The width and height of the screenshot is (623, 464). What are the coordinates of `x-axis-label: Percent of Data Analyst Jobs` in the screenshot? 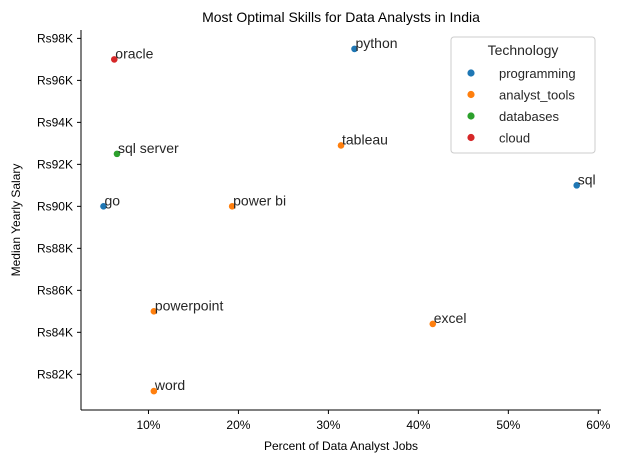 It's located at (341, 446).